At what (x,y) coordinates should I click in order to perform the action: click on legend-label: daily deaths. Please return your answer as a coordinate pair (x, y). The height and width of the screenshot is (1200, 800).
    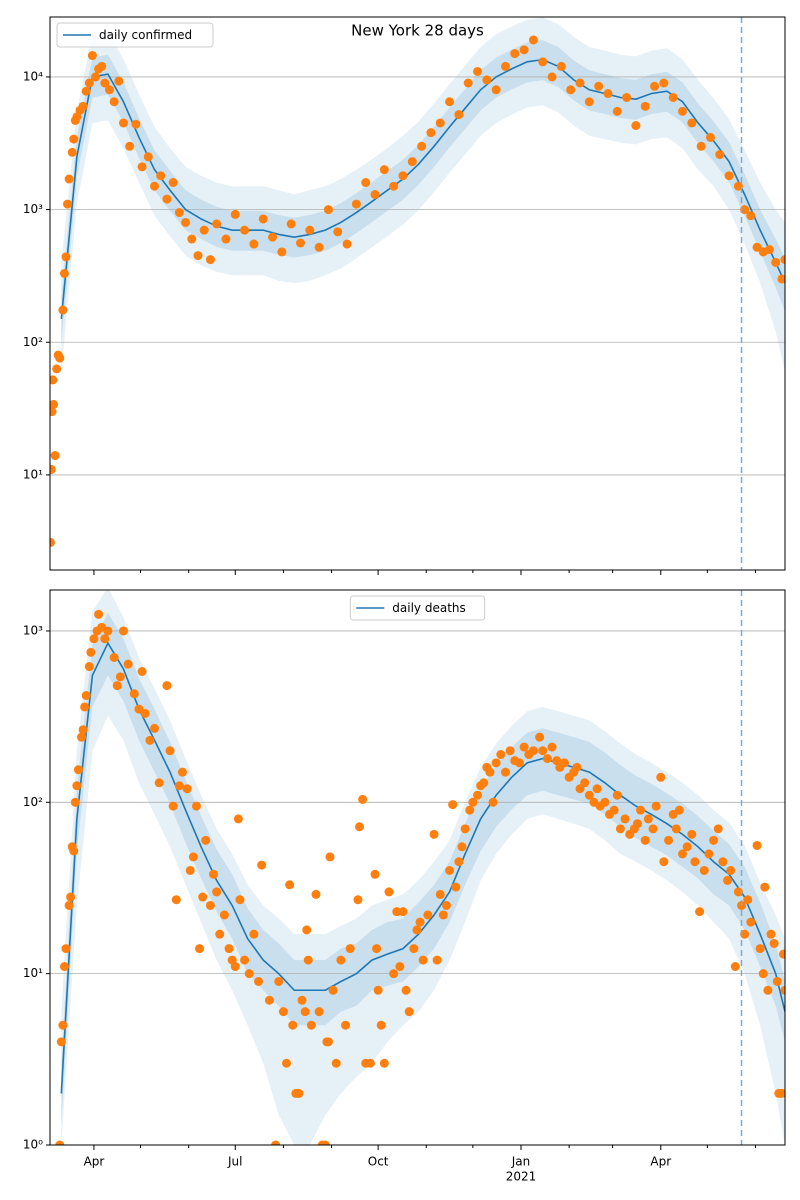
    Looking at the image, I should click on (428, 608).